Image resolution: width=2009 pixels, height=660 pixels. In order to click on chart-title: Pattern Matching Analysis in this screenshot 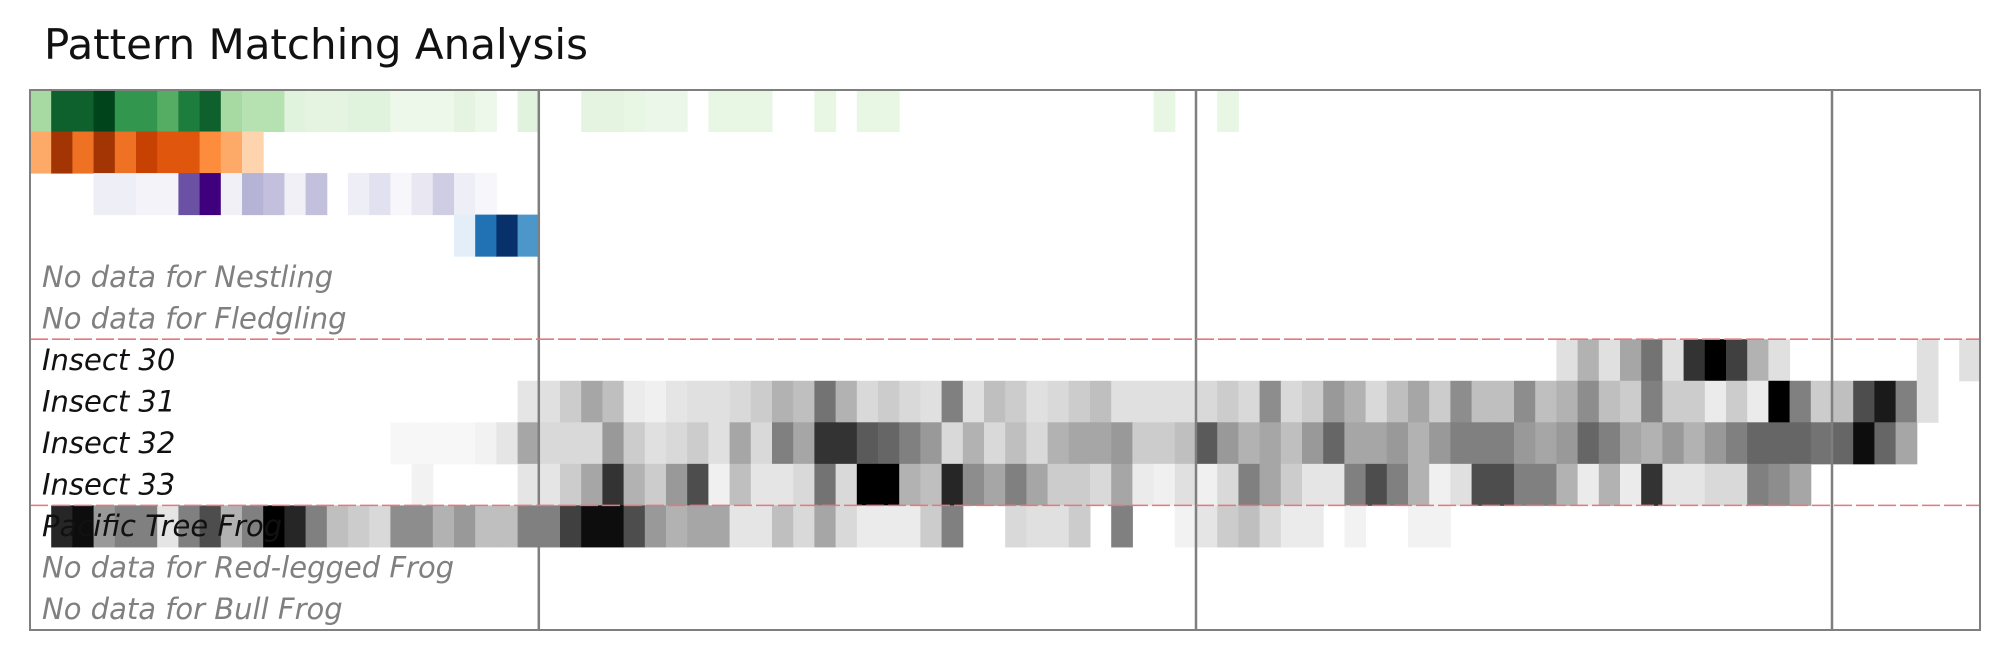, I will do `click(316, 44)`.